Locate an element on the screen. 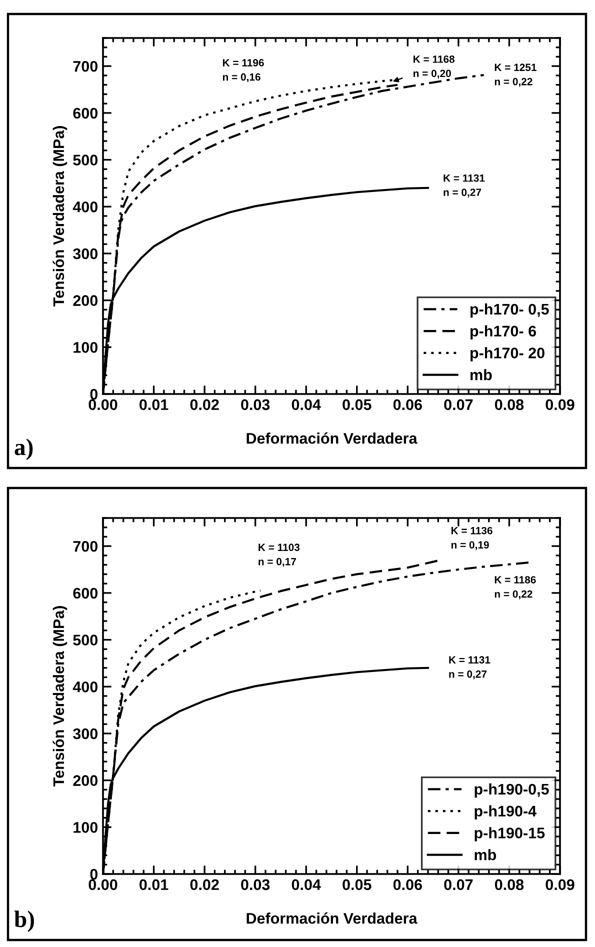 This screenshot has height=947, width=595. legend-label: p-h190-4 is located at coordinates (505, 812).